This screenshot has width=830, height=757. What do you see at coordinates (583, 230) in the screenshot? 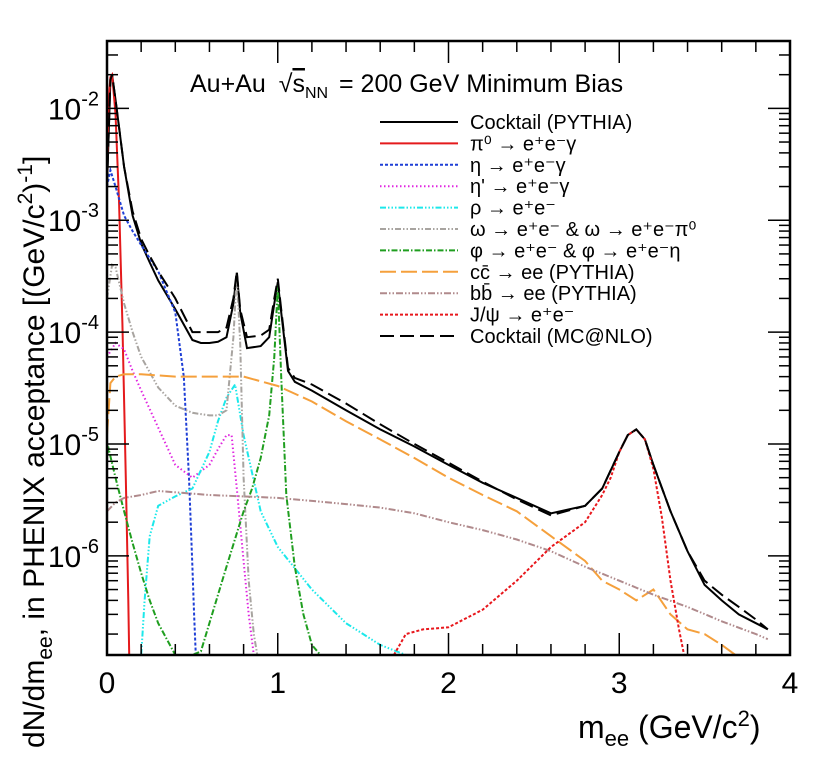
I see `legend-label: ω → e⁺e⁻ & ω → e⁺e⁻π⁰` at bounding box center [583, 230].